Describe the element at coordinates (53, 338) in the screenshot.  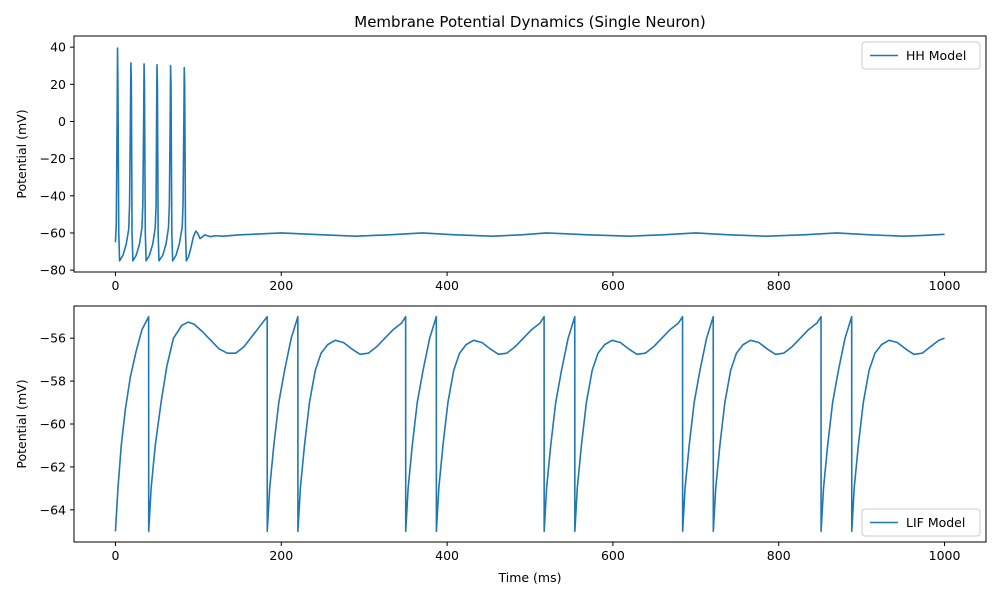
I see `y-tick-label: −56` at that location.